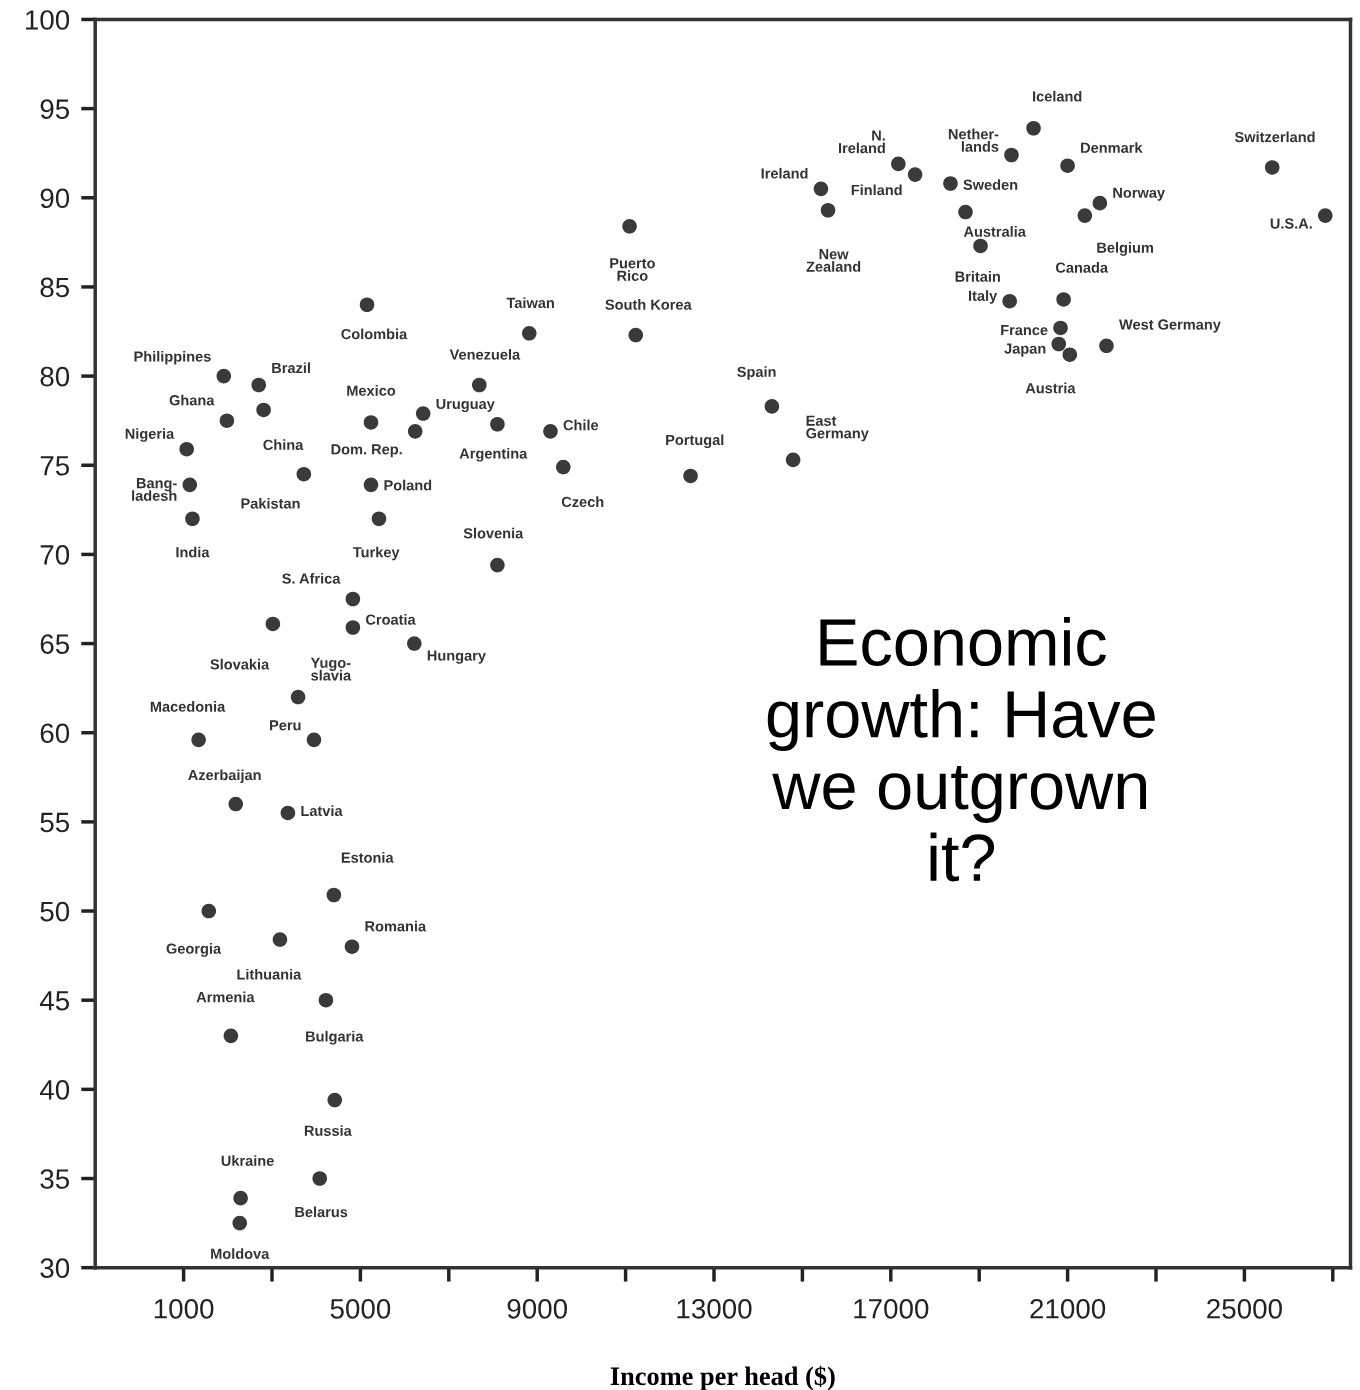 The image size is (1360, 1390). I want to click on annotation: Ireland, so click(784, 173).